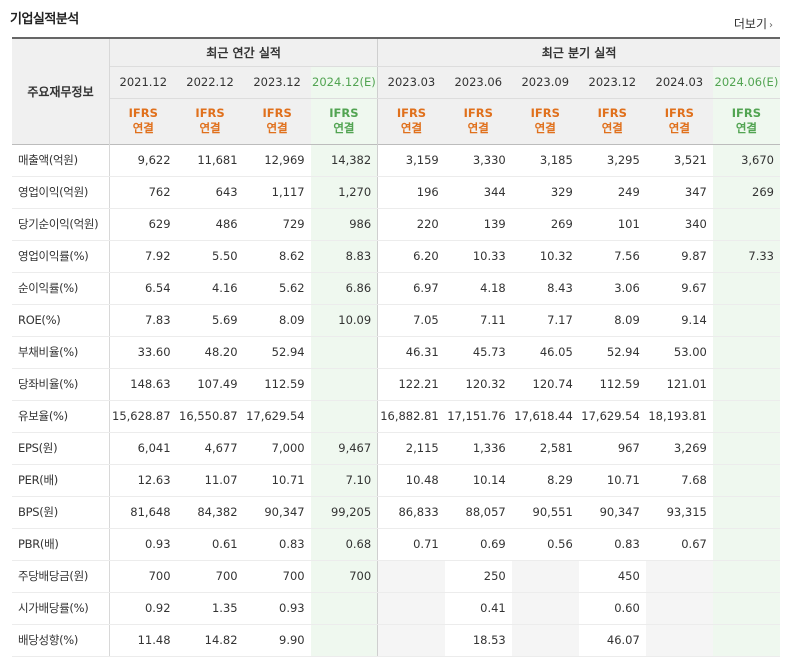 The width and height of the screenshot is (785, 669). What do you see at coordinates (277, 416) in the screenshot?
I see `table-cell: 17,629.54` at bounding box center [277, 416].